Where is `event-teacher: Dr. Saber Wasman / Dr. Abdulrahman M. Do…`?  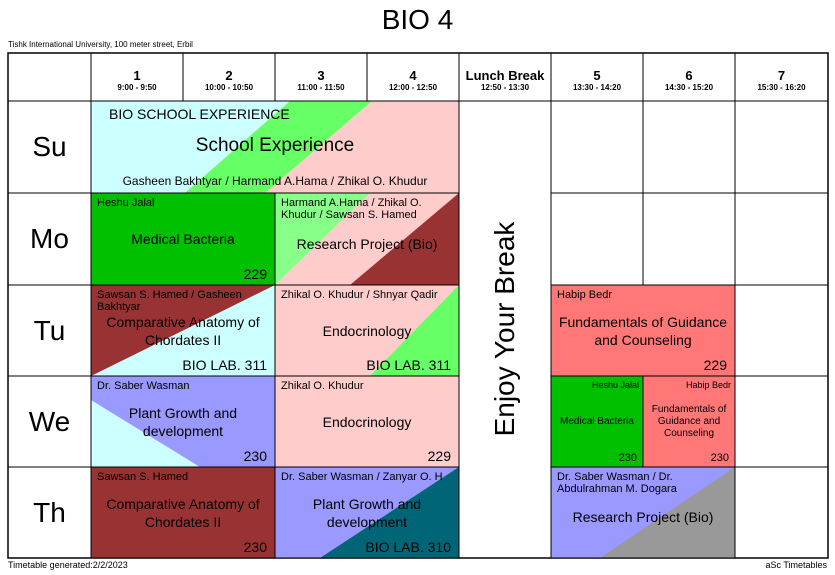
event-teacher: Dr. Saber Wasman / Dr. Abdulrahman M. Do… is located at coordinates (617, 483).